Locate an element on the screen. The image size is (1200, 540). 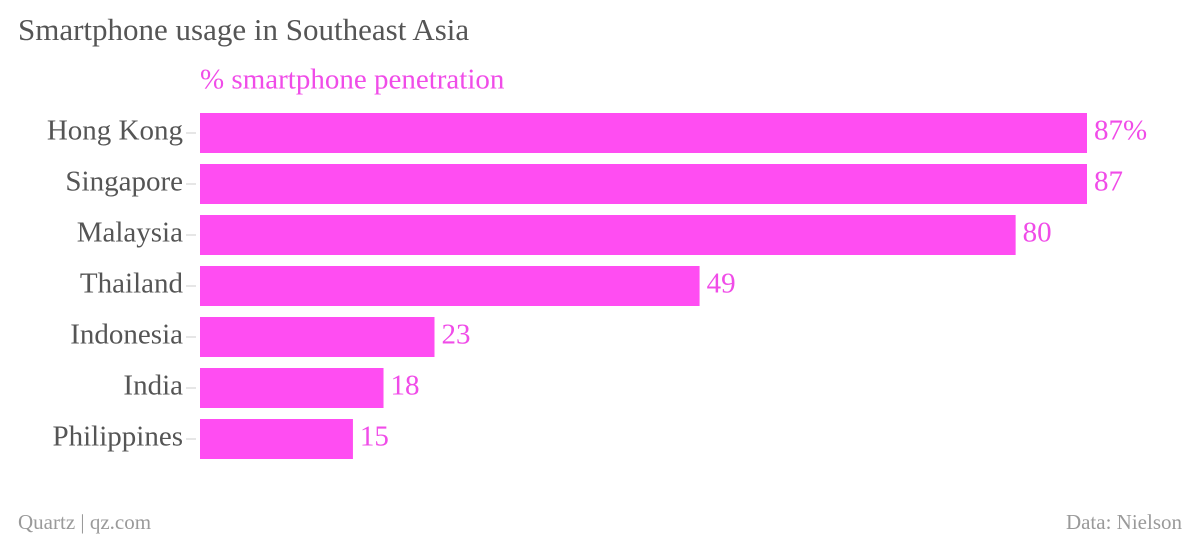
category-label: Hong Kong is located at coordinates (115, 131).